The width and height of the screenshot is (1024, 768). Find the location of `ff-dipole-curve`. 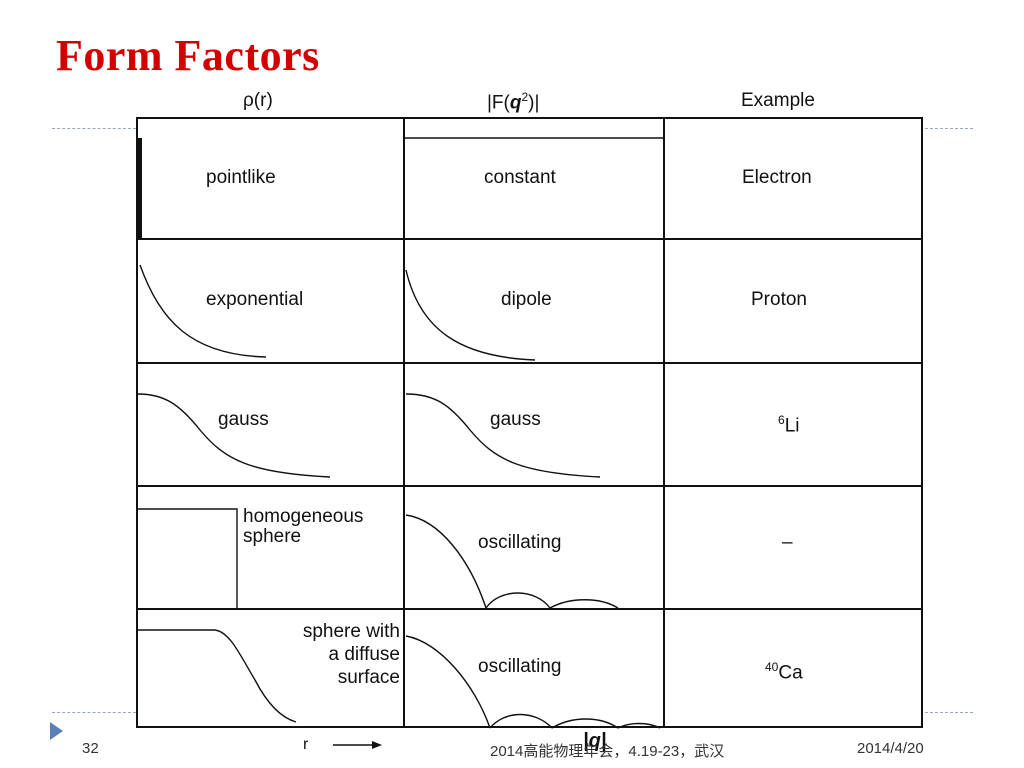

ff-dipole-curve is located at coordinates (470, 315).